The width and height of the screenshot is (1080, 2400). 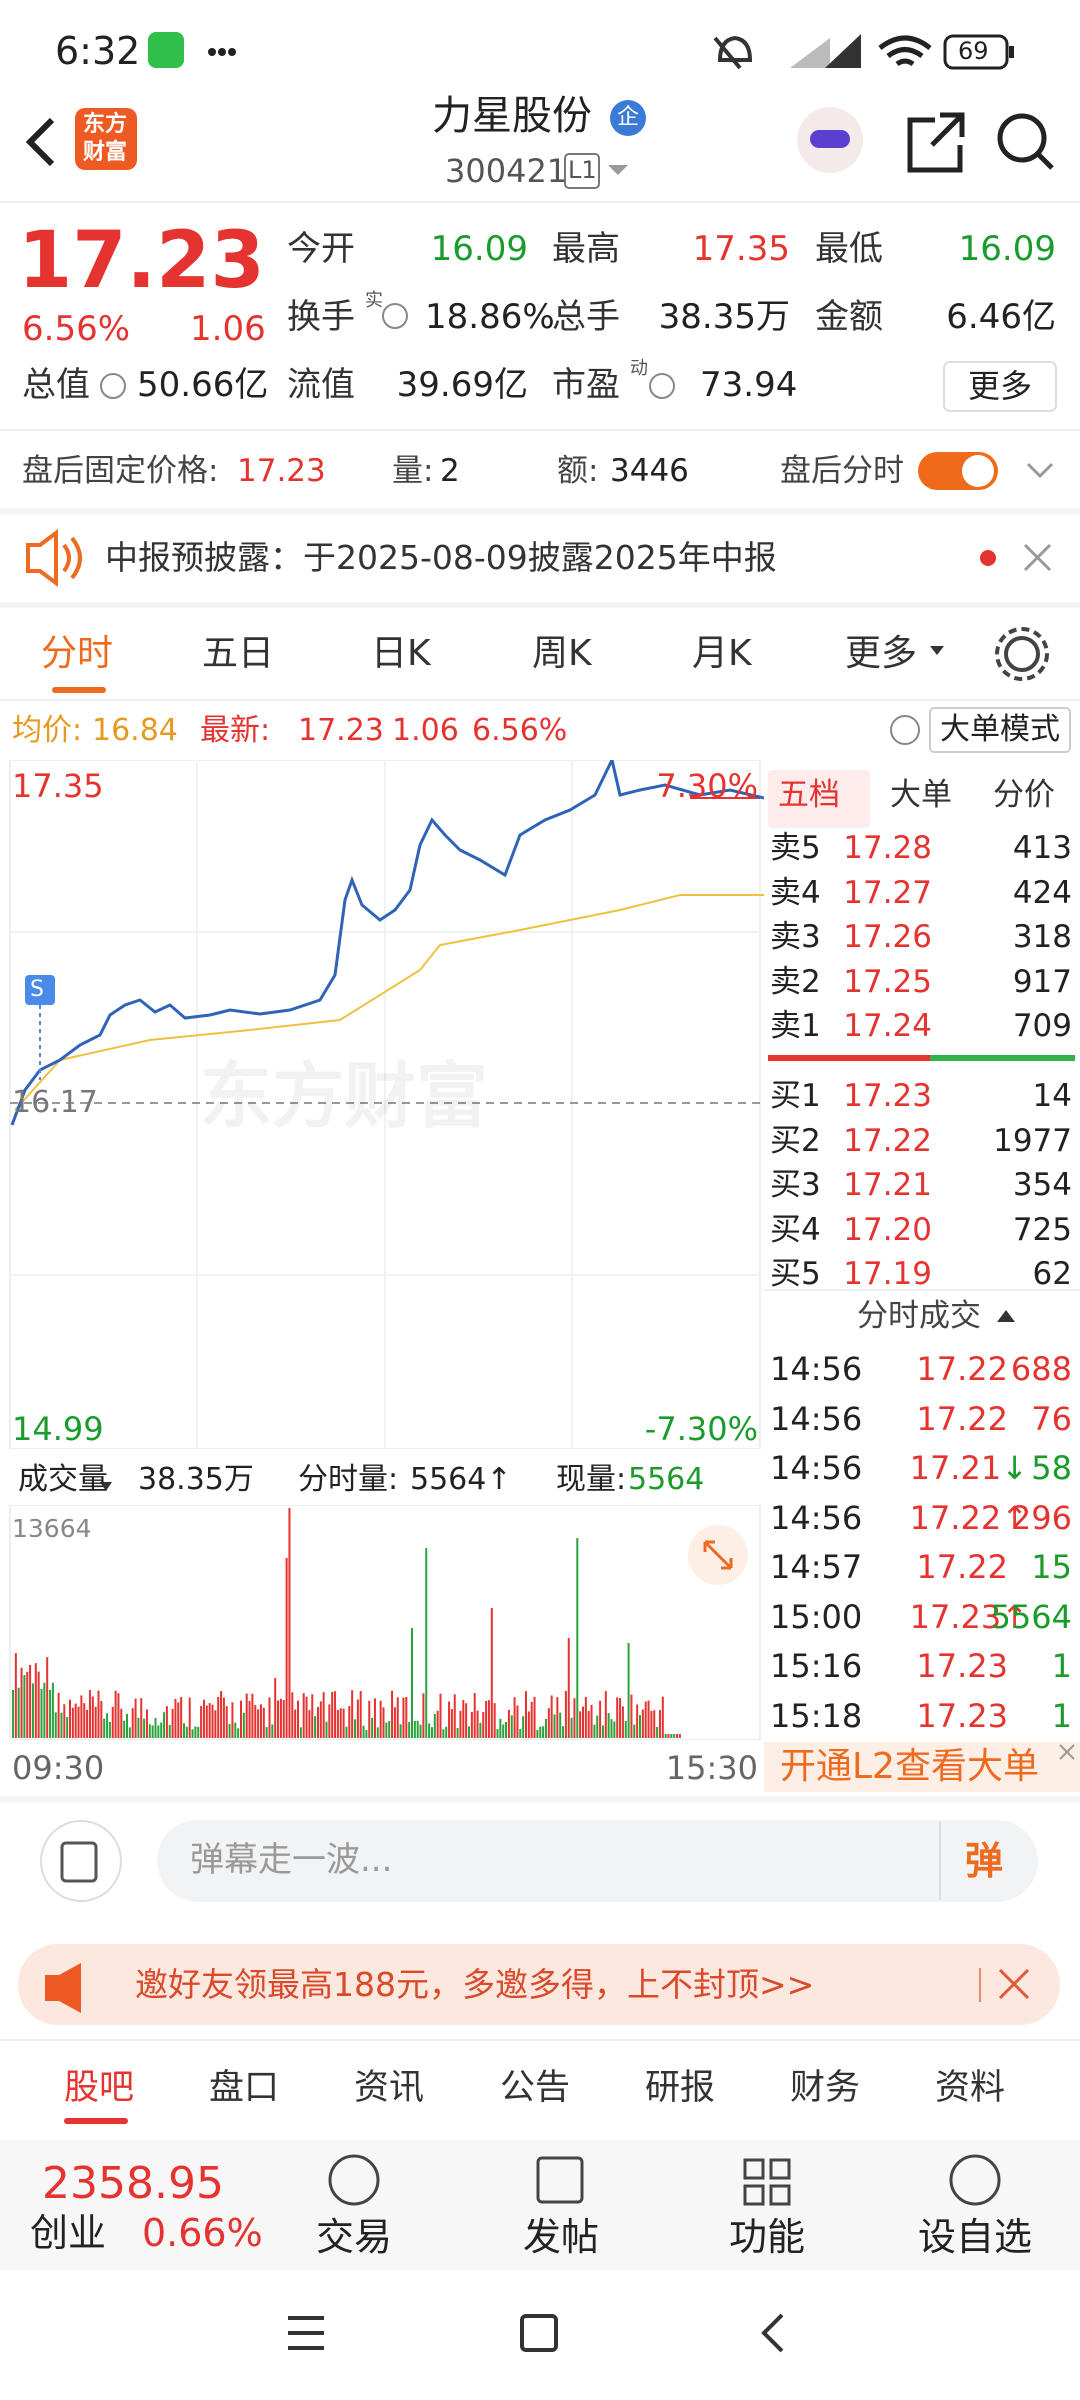 I want to click on tab: 日K, so click(x=401, y=653).